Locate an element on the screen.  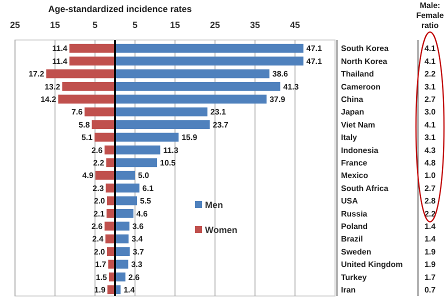
data-label: 41.3 is located at coordinates (291, 87).